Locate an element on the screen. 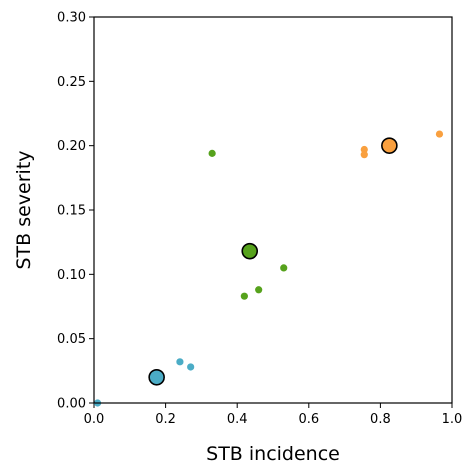 The height and width of the screenshot is (462, 465). y-axis-label: STB severity is located at coordinates (24, 209).